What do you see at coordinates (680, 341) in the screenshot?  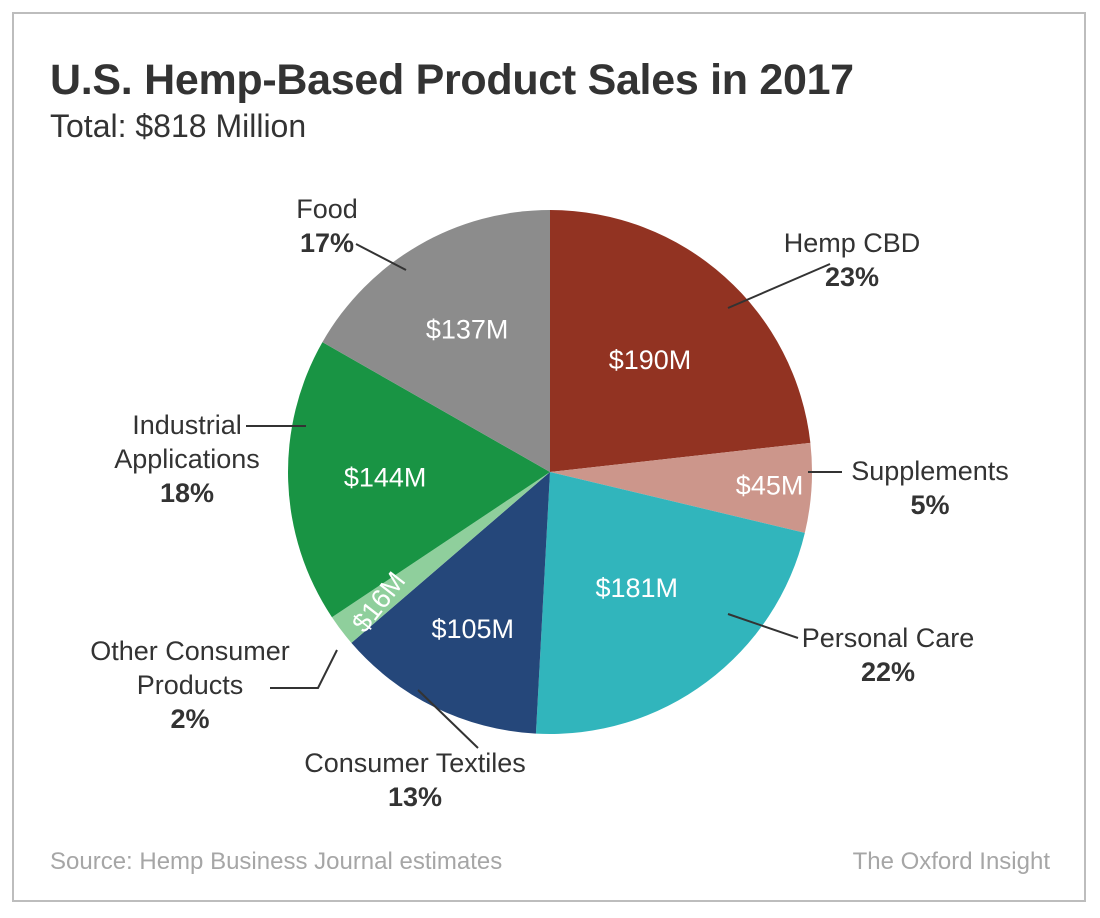 I see `slice-hemp-cbd` at bounding box center [680, 341].